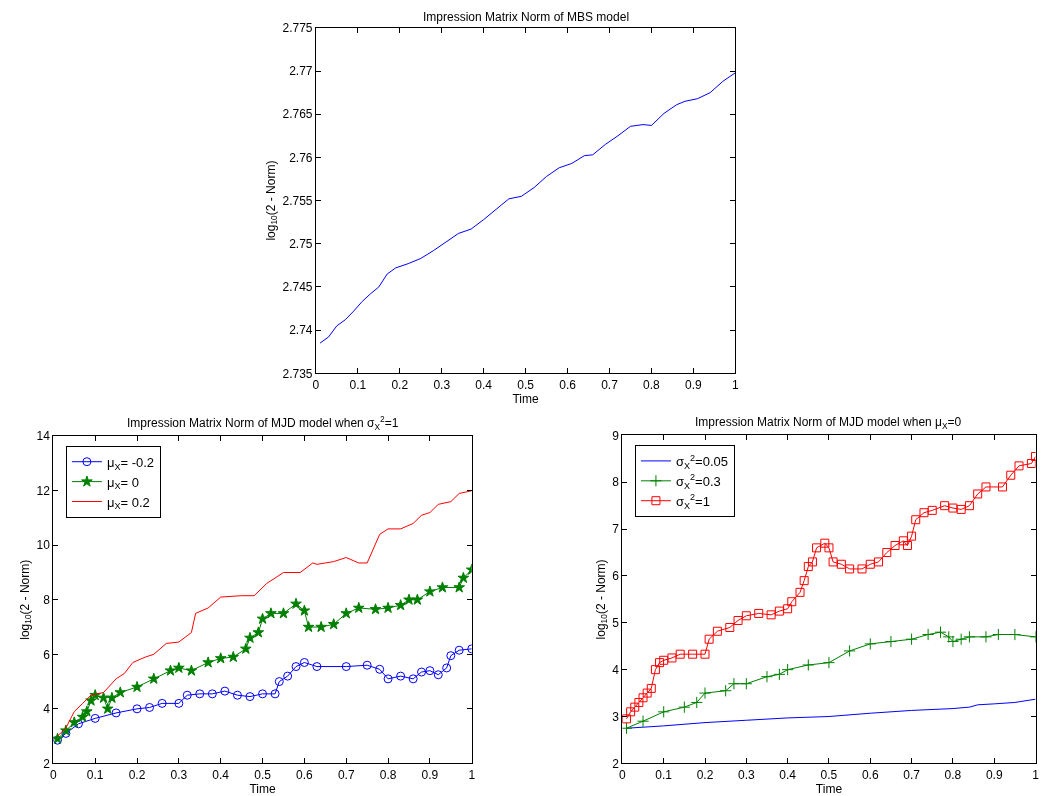  What do you see at coordinates (122, 483) in the screenshot?
I see `legend-label: μ$_{X}$= 0` at bounding box center [122, 483].